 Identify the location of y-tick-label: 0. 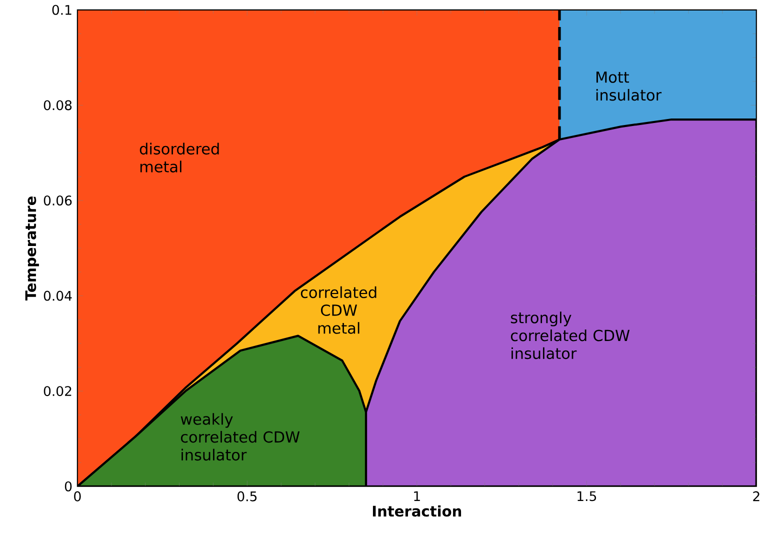
(68, 486).